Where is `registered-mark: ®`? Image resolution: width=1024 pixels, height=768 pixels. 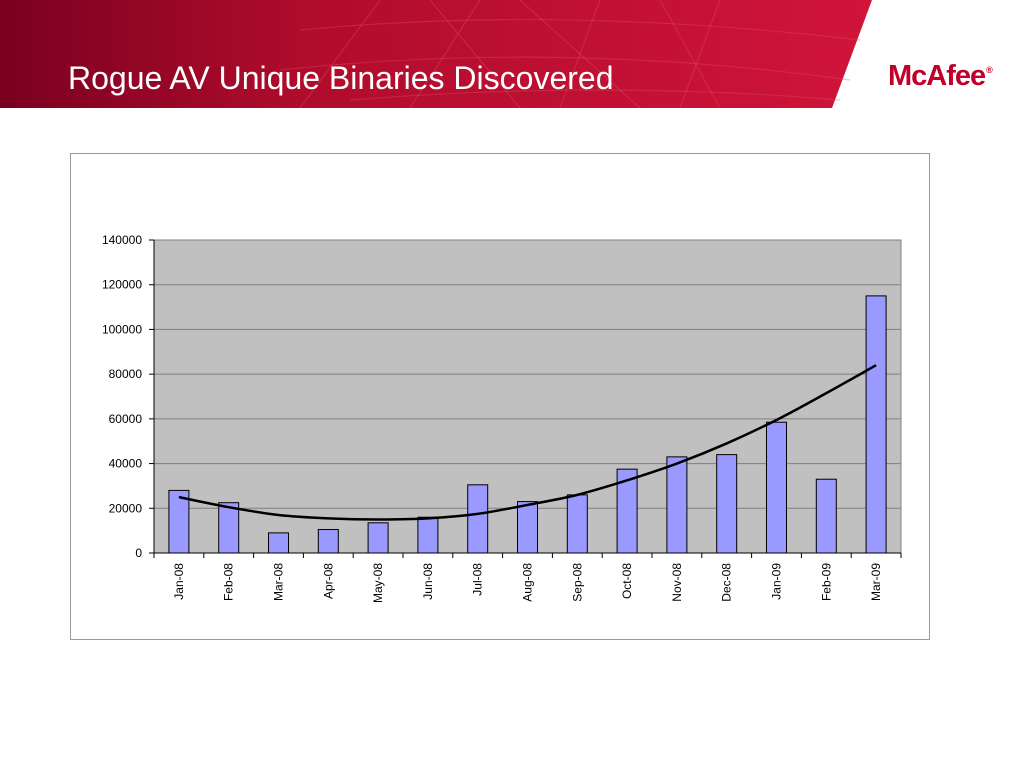
registered-mark: ® is located at coordinates (989, 70).